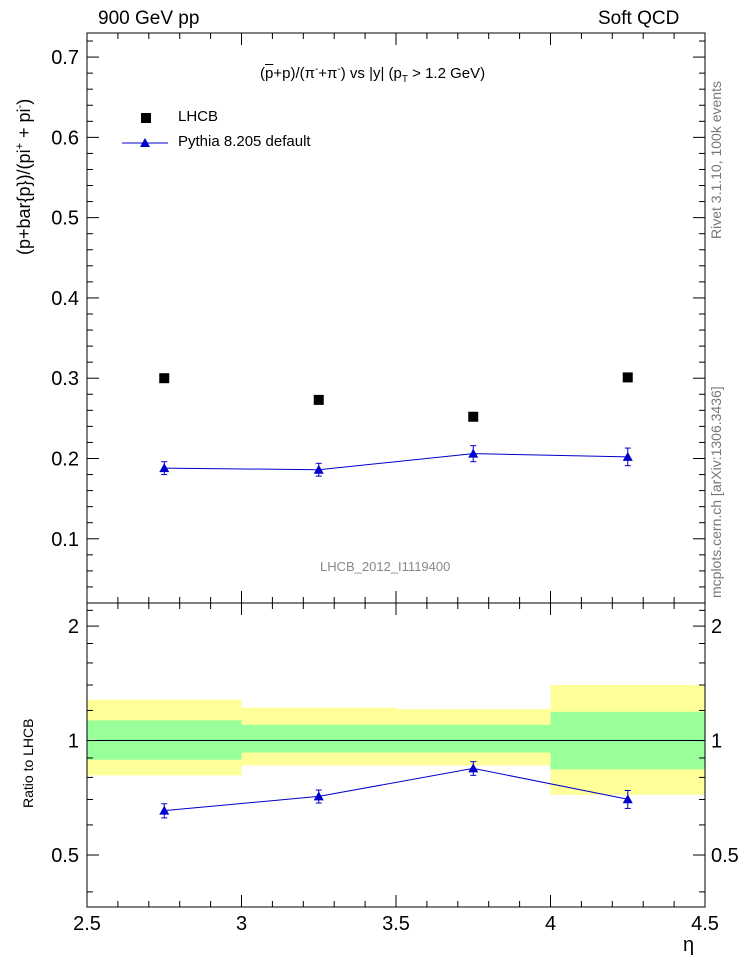  I want to click on x-tick-label: 4.5, so click(705, 924).